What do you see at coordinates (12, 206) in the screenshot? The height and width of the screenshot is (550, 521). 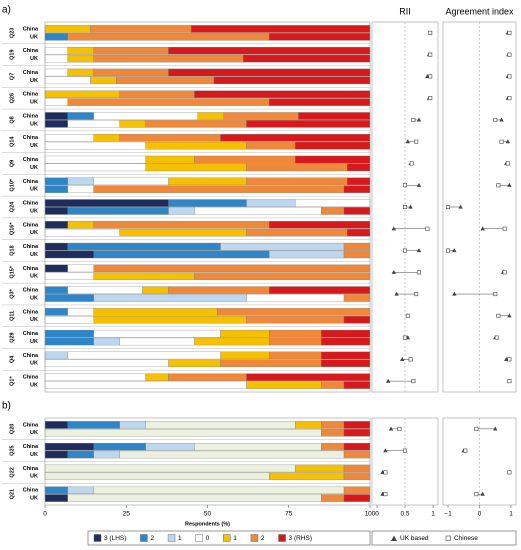 I see `question-label: Q24` at bounding box center [12, 206].